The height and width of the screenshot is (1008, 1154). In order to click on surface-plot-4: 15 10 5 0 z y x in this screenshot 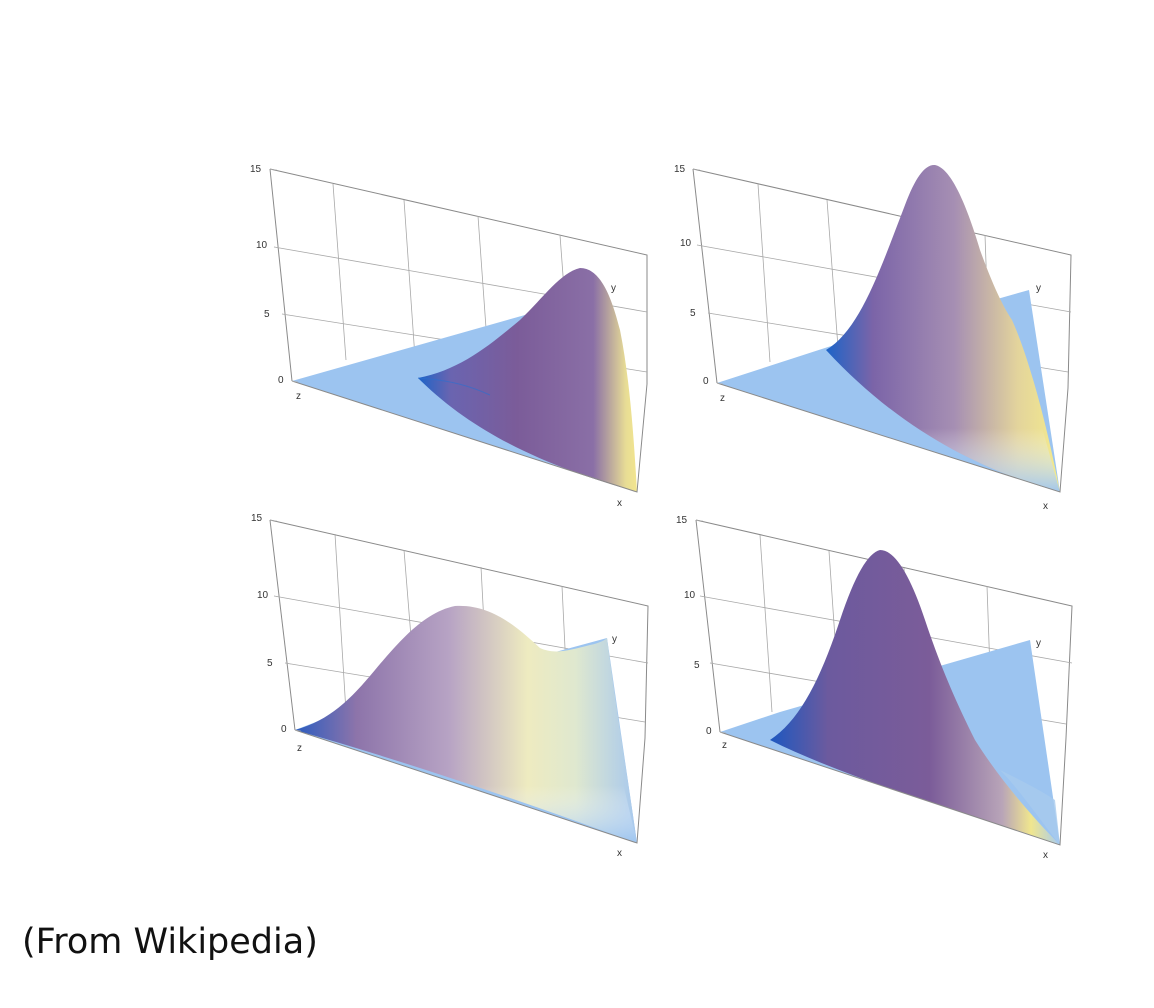, I will do `click(874, 688)`.